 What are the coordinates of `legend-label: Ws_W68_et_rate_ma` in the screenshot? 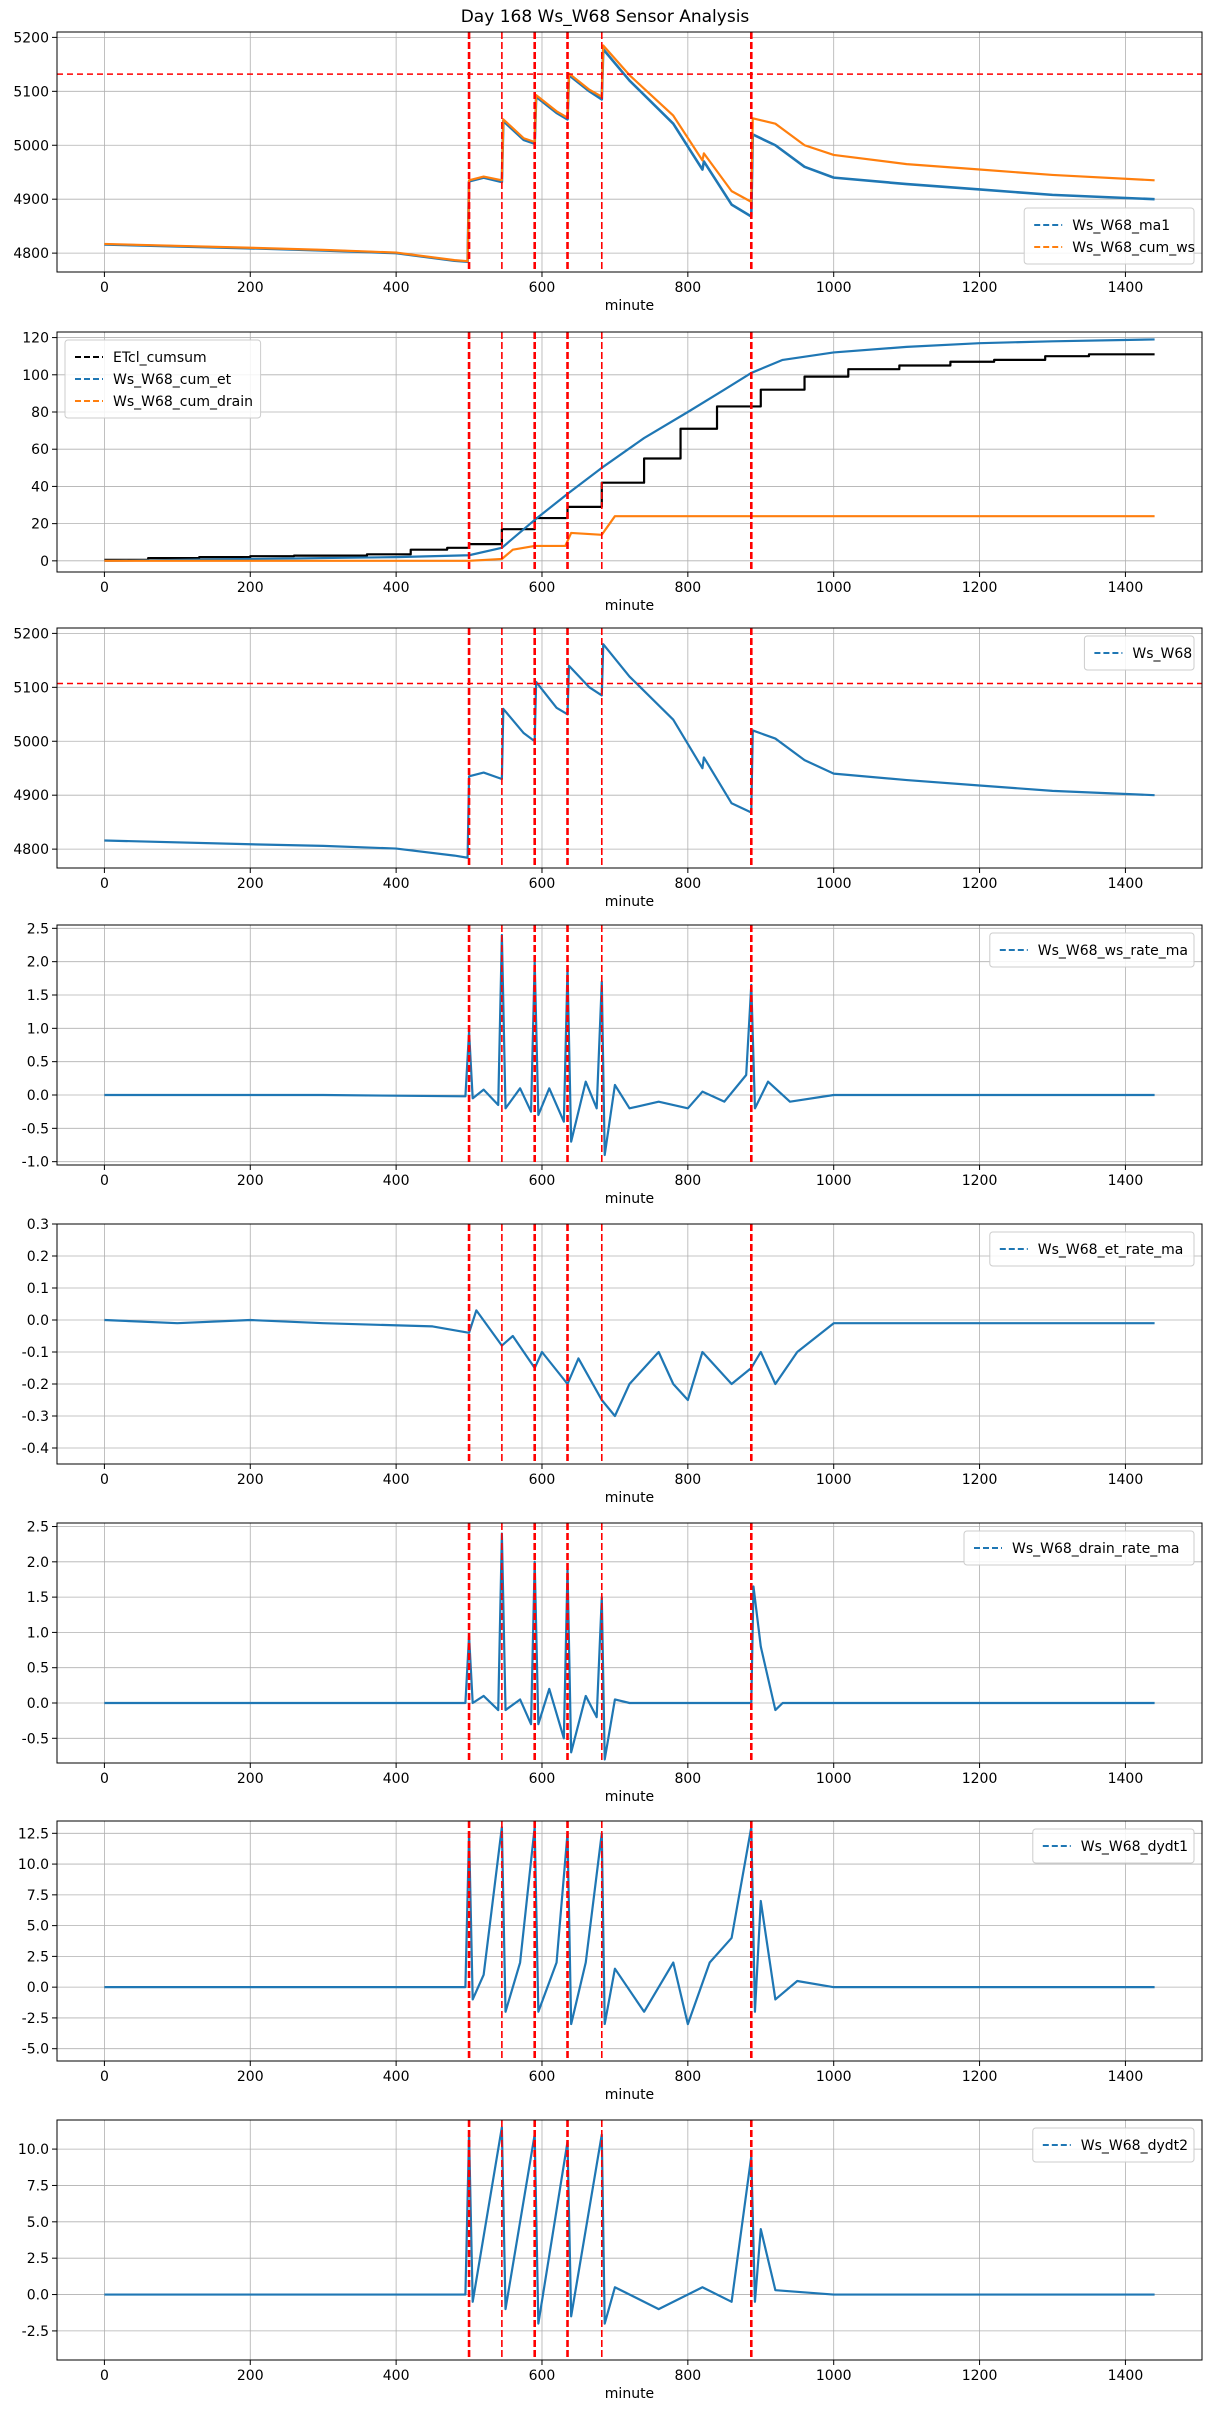 It's located at (1111, 1250).